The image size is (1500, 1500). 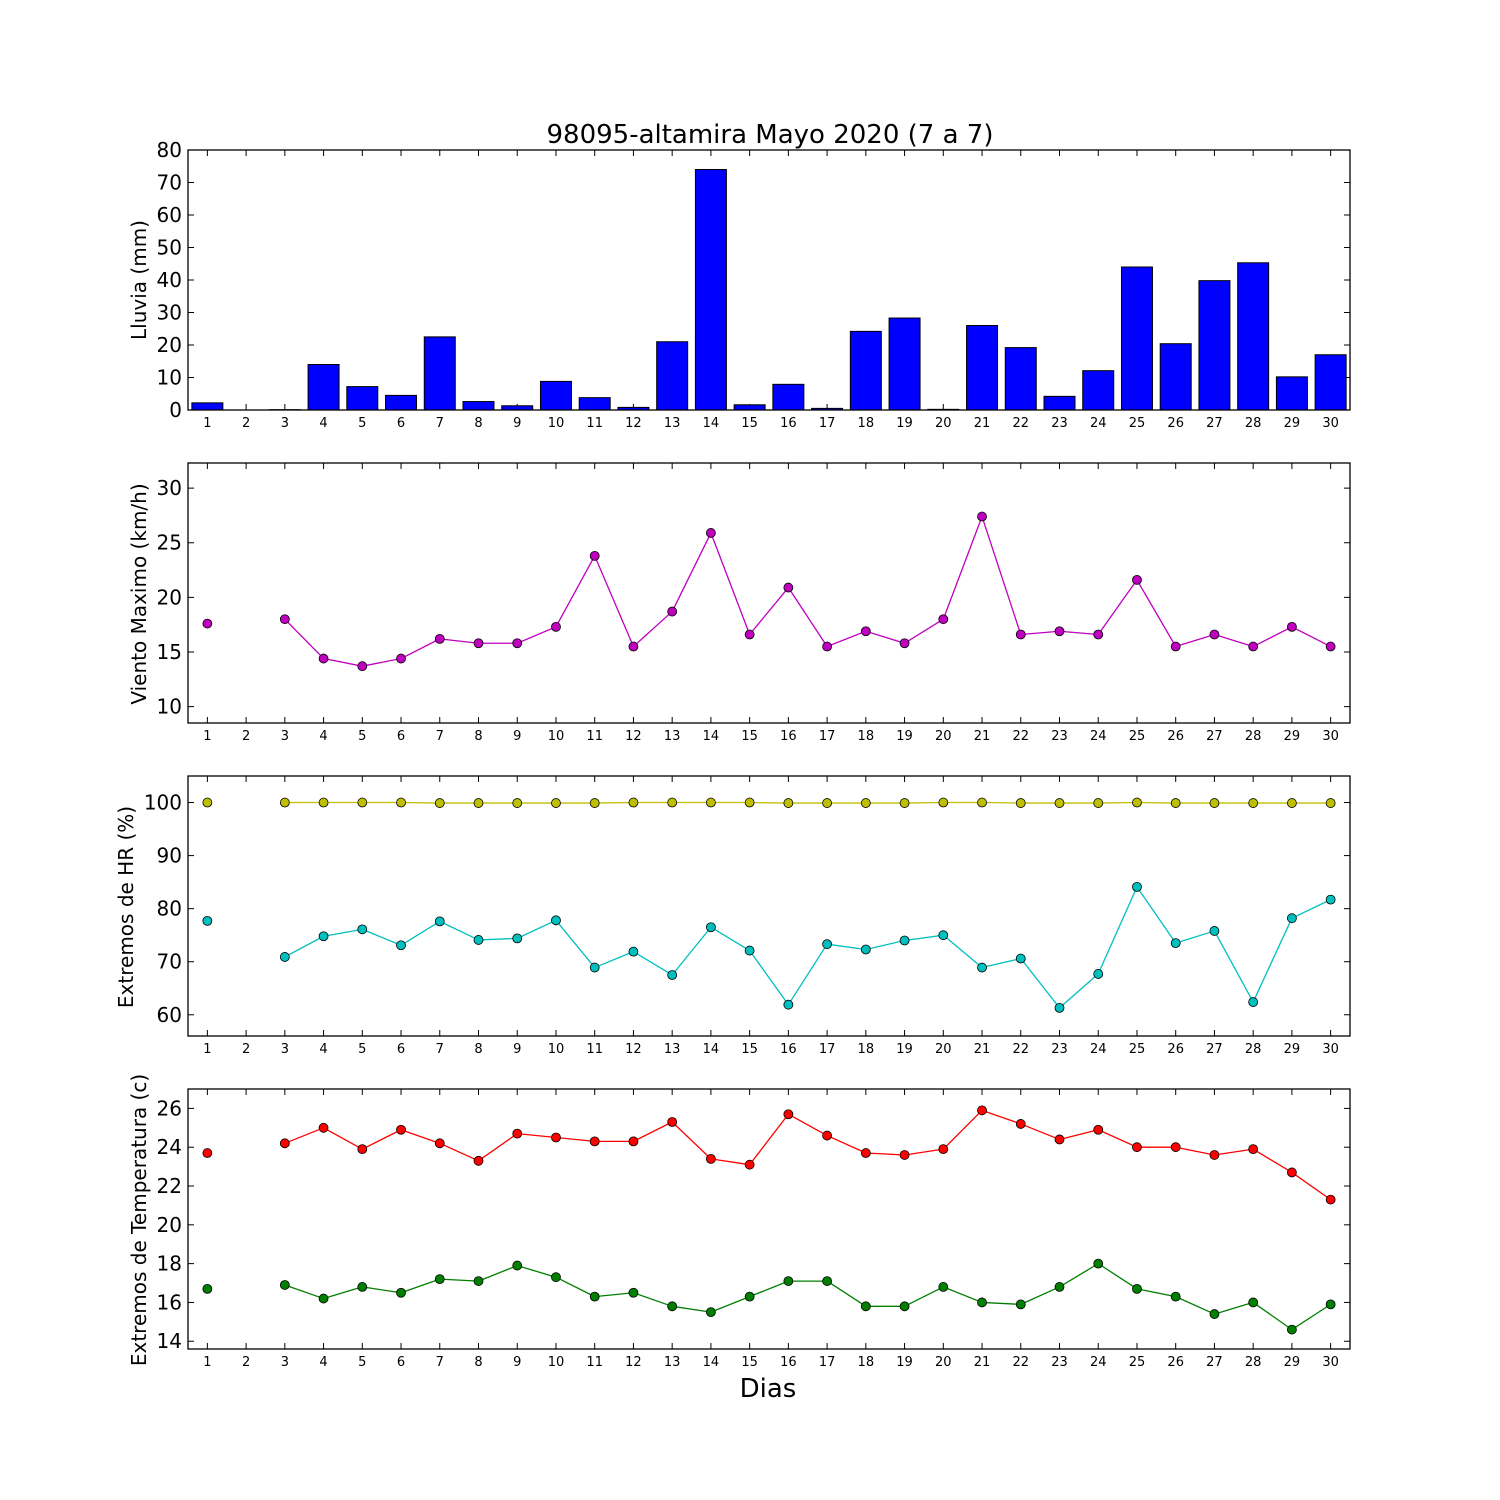 What do you see at coordinates (904, 423) in the screenshot?
I see `rain-xtick-label: 19` at bounding box center [904, 423].